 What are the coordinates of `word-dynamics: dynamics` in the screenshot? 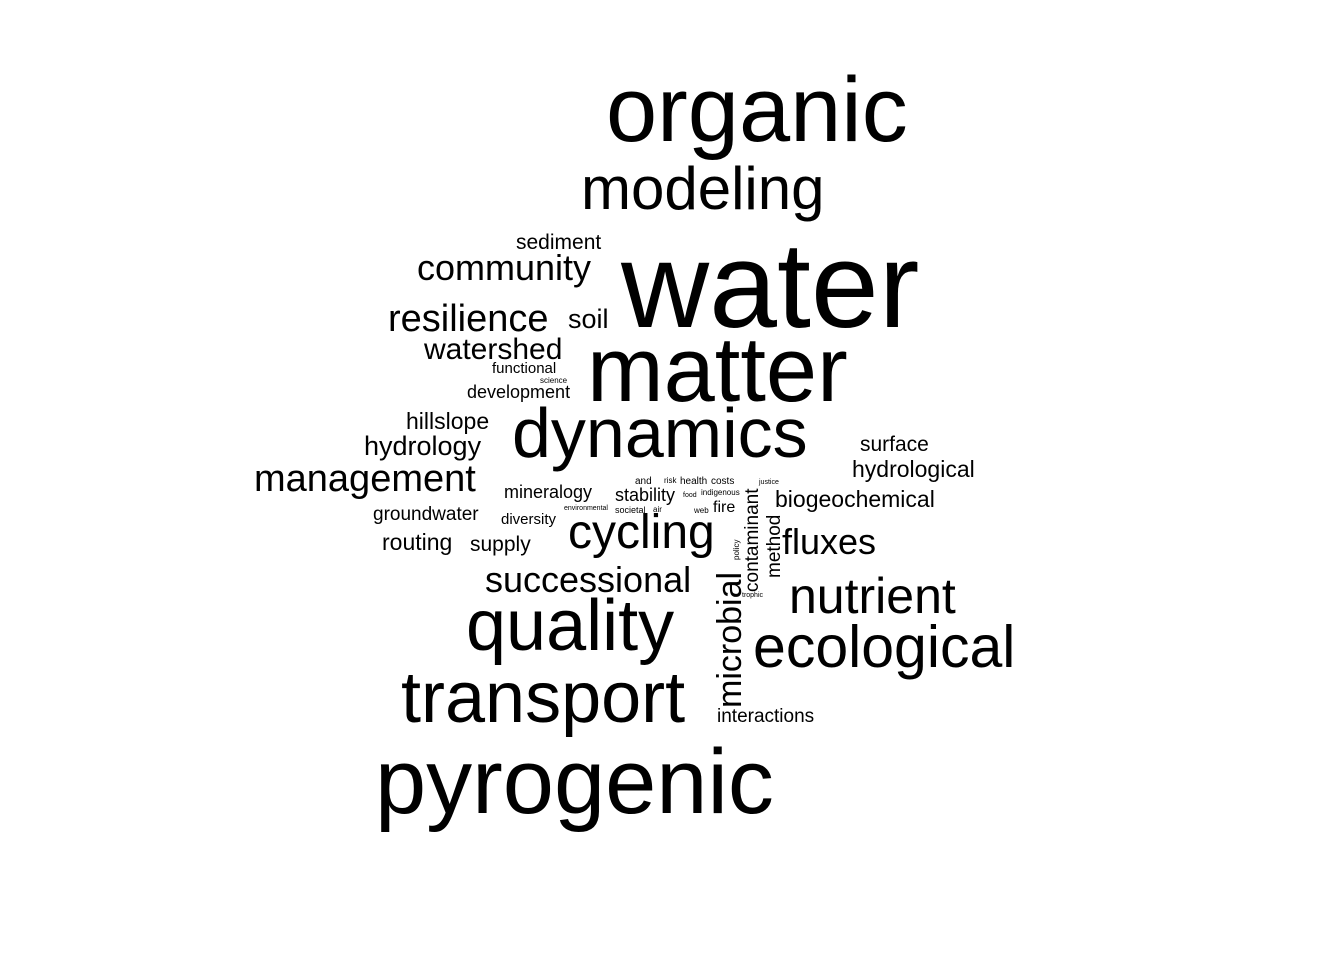 It's located at (660, 433).